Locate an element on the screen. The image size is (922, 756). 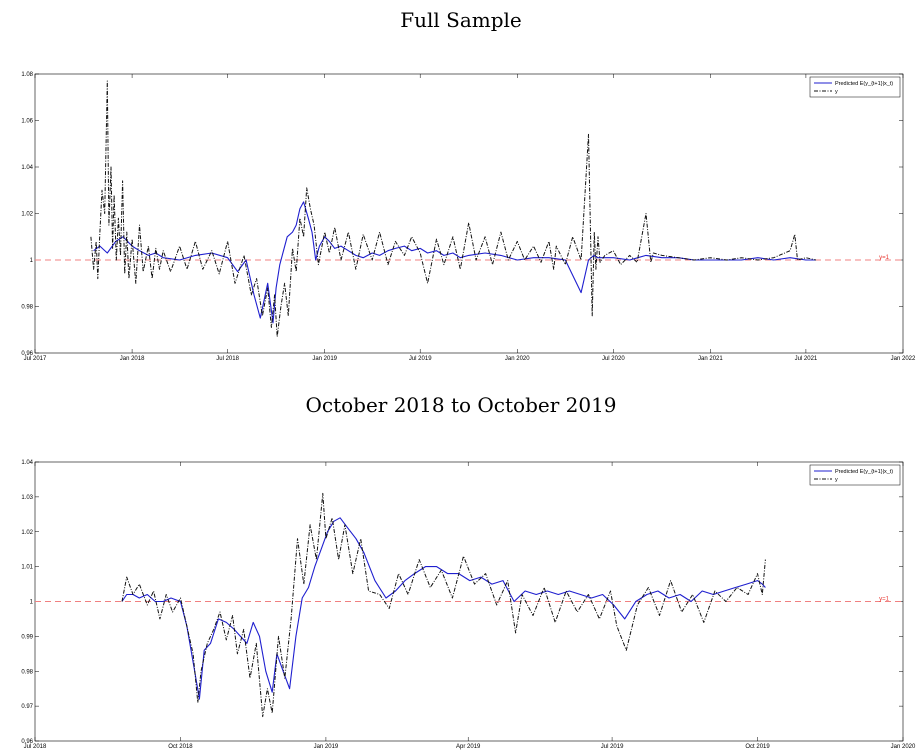
x-tick-label: Jul 2017 is located at coordinates (35, 359).